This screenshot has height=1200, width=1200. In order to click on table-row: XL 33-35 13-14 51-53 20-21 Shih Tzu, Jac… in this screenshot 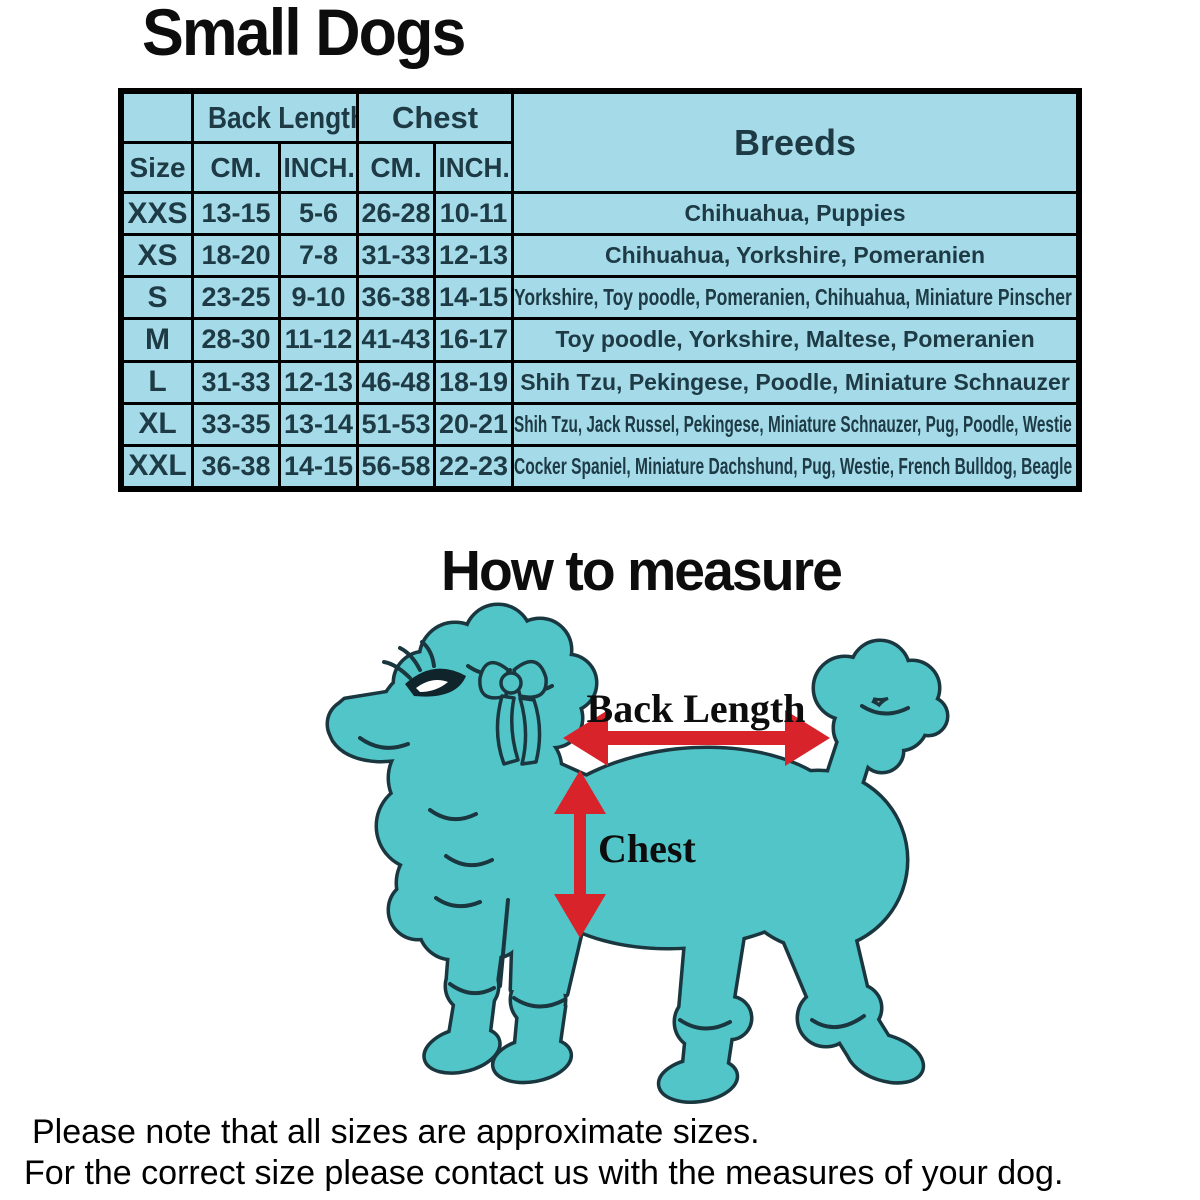, I will do `click(600, 424)`.